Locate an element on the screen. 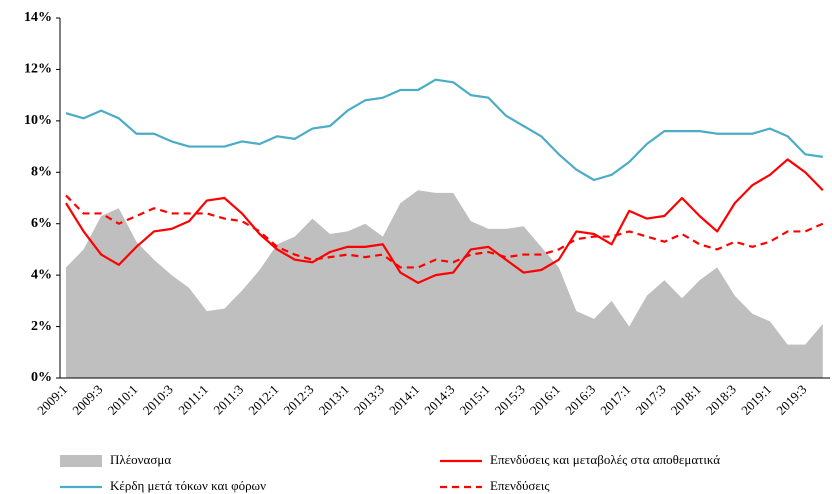 The width and height of the screenshot is (832, 494). x-tick-label: 2016:1 is located at coordinates (545, 400).